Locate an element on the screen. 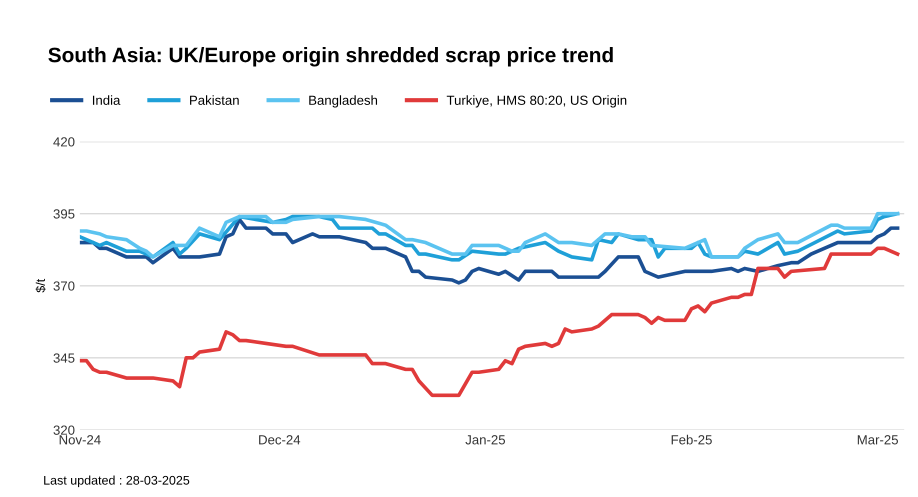 The image size is (918, 497). x-tick-label: Mar-25 is located at coordinates (878, 439).